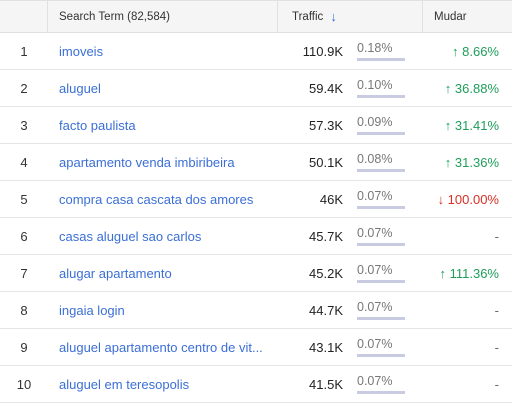 This screenshot has width=512, height=404. I want to click on traffic-value: 50.1K, so click(326, 162).